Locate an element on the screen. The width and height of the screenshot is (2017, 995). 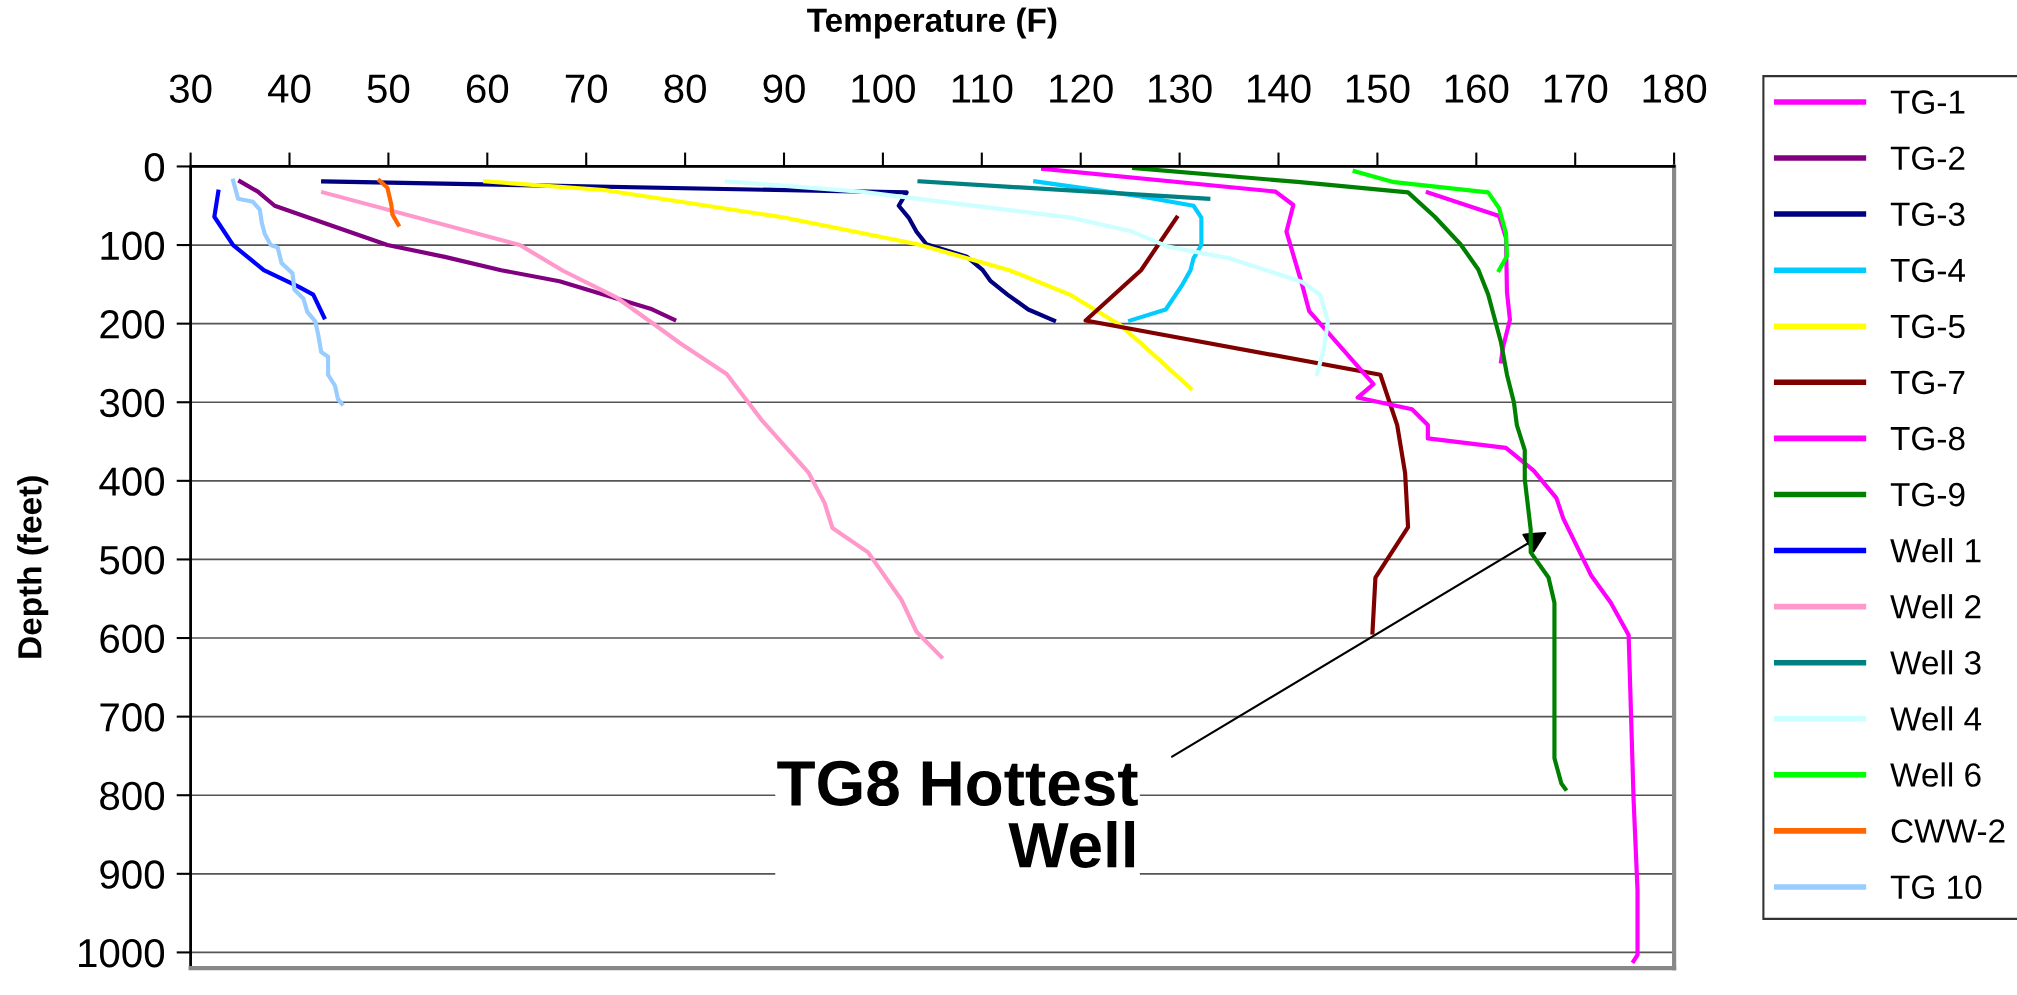
legend-label: TG-5 is located at coordinates (1927, 326).